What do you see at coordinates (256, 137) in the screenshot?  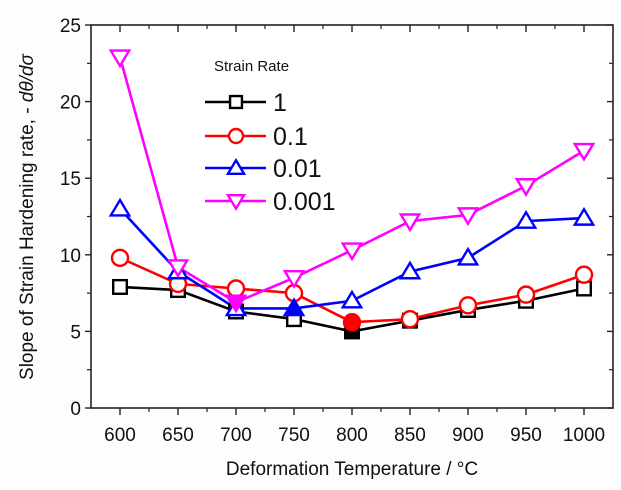 I see `legend-entry: 0.1` at bounding box center [256, 137].